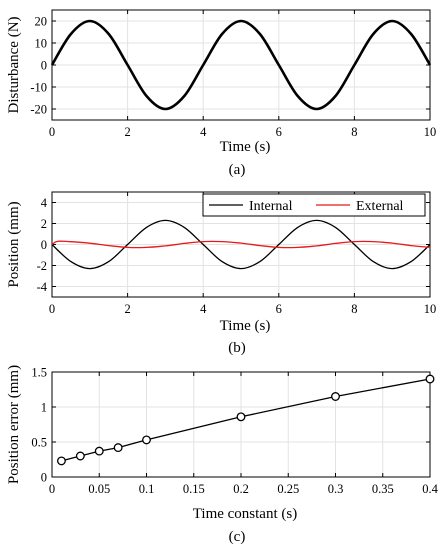  I want to click on y-tick-label: 1, so click(44, 408).